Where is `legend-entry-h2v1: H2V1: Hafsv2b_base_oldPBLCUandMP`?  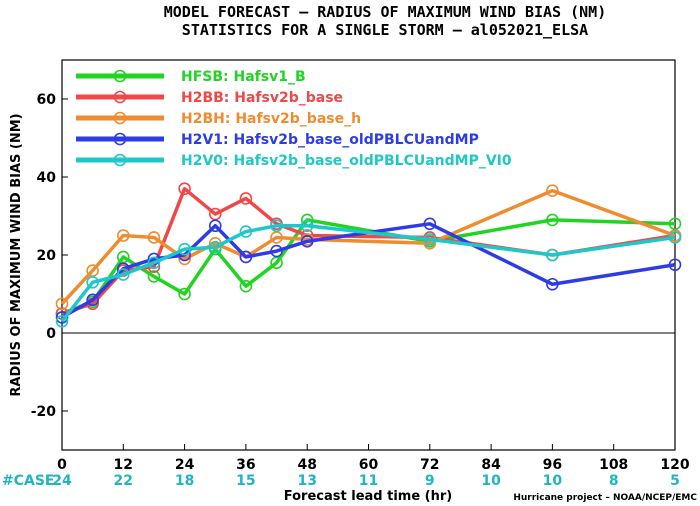
legend-entry-h2v1: H2V1: Hafsv2b_base_oldPBLCUandMP is located at coordinates (277, 140).